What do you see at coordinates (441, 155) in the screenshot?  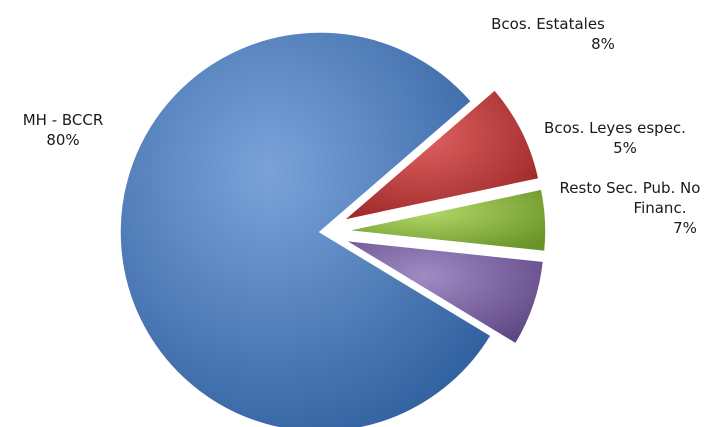 I see `pie-slice-bcos-estatales` at bounding box center [441, 155].